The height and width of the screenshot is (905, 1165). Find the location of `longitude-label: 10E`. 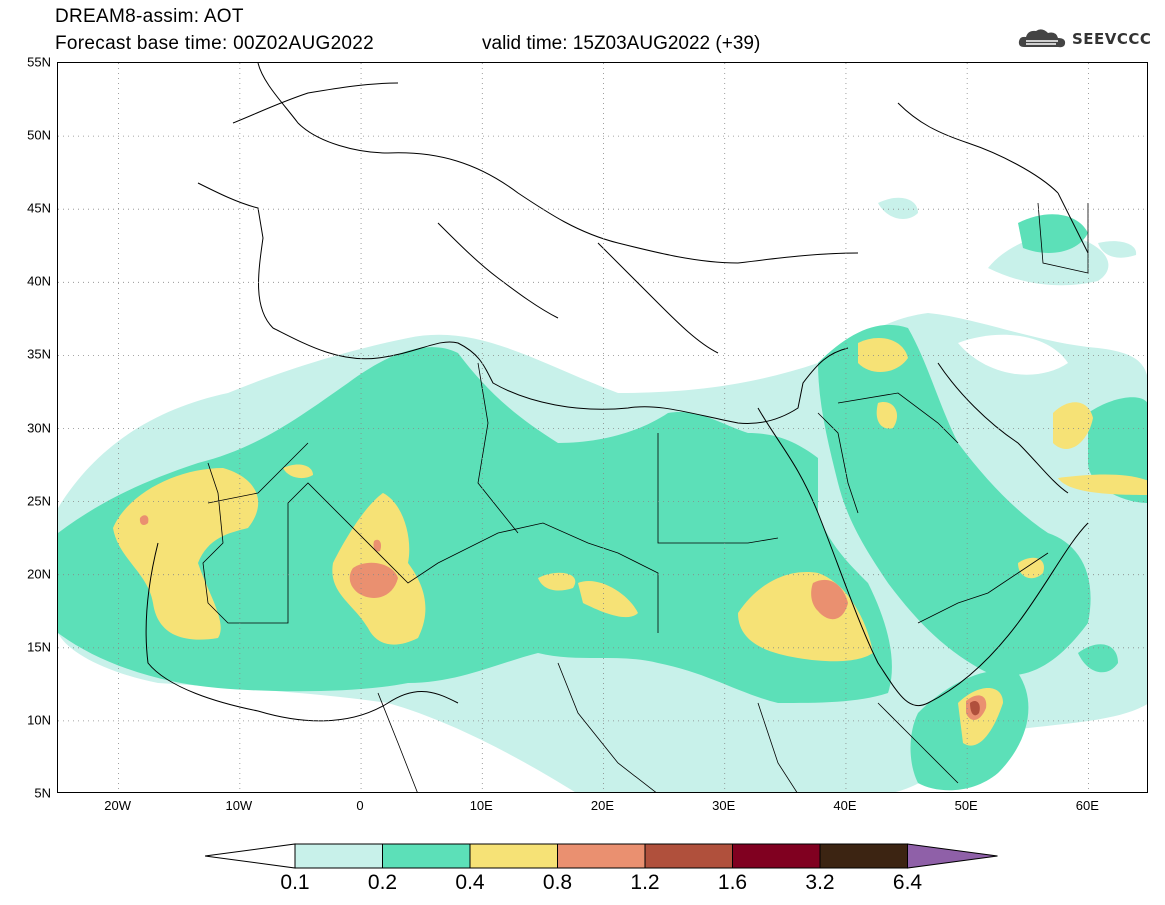

longitude-label: 10E is located at coordinates (481, 805).